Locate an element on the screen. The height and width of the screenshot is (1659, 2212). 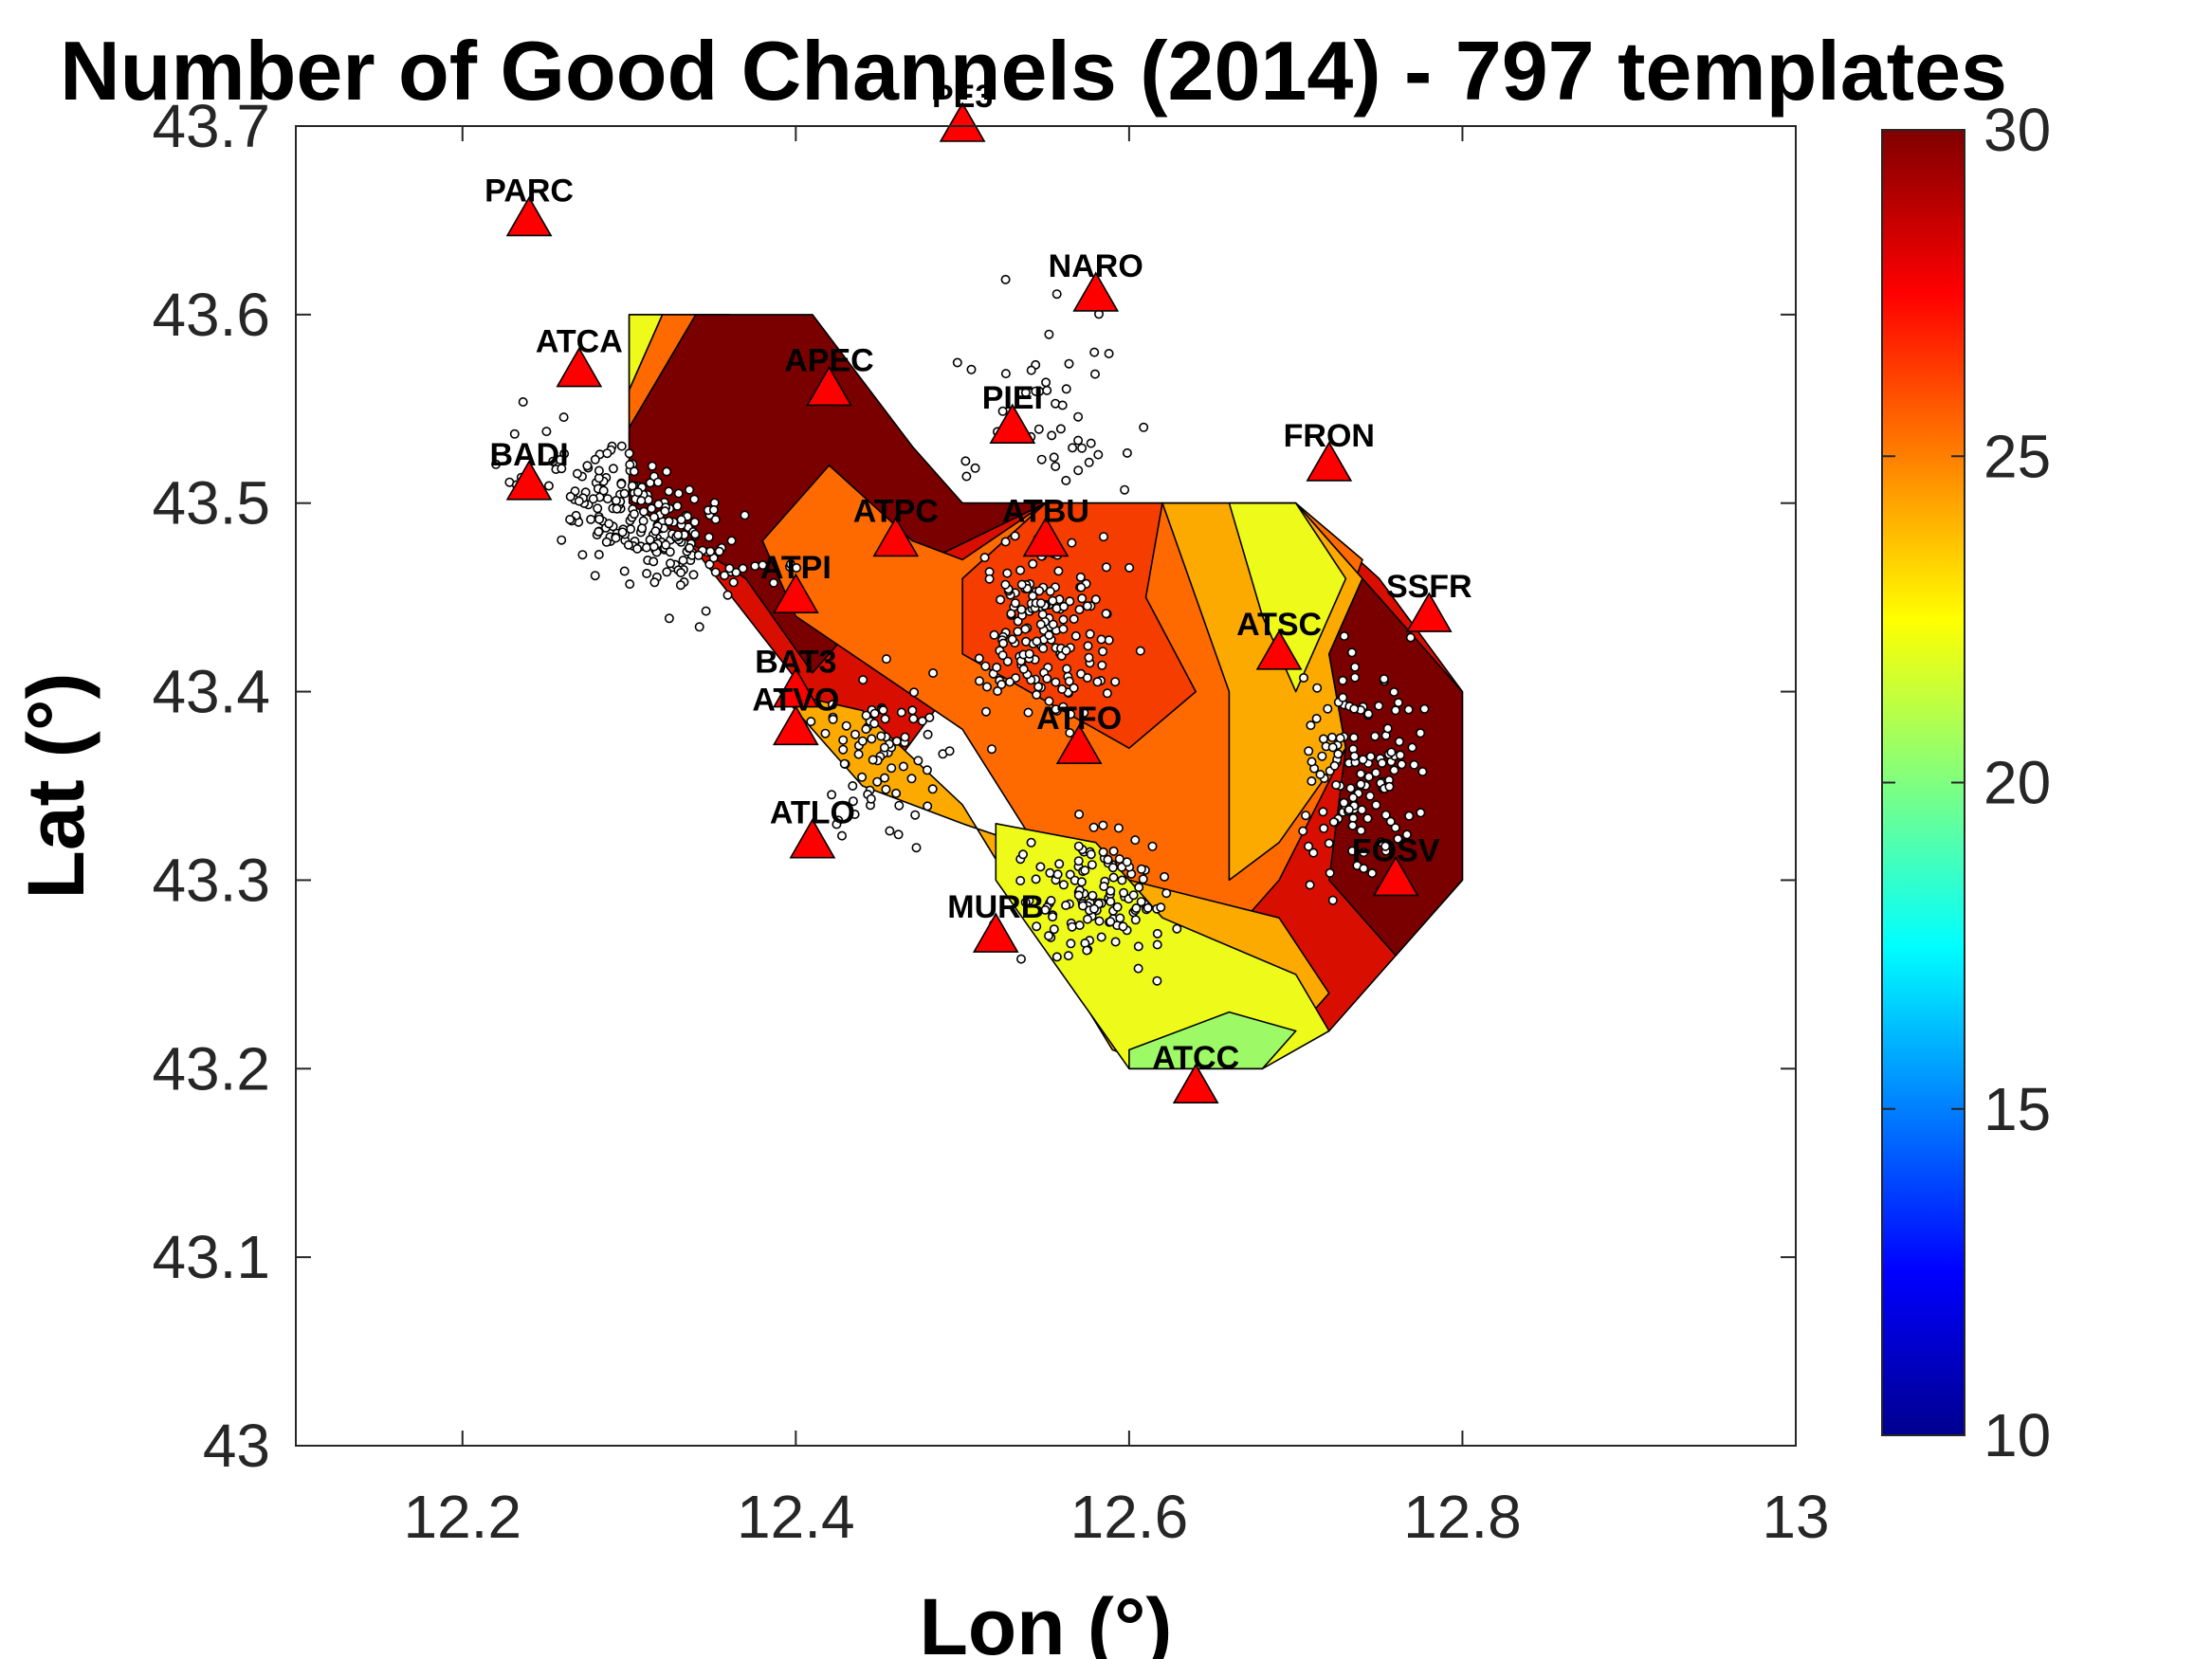
station-marker-fosv is located at coordinates (1395, 876).